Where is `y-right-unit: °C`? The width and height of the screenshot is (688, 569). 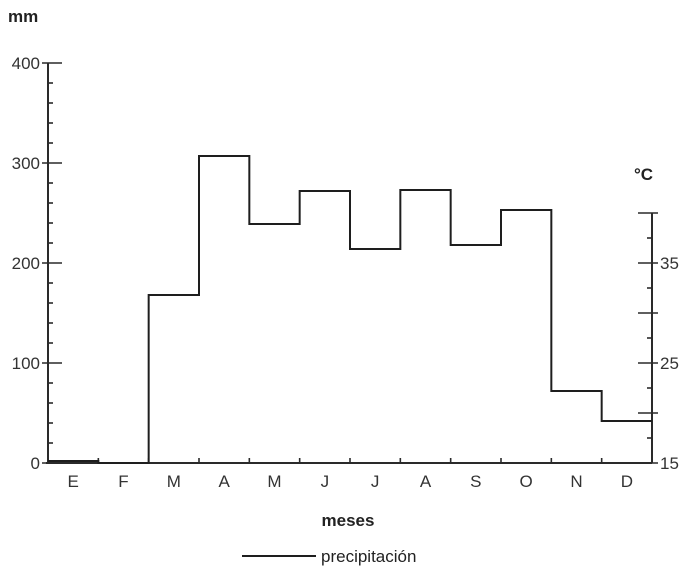 y-right-unit: °C is located at coordinates (643, 174).